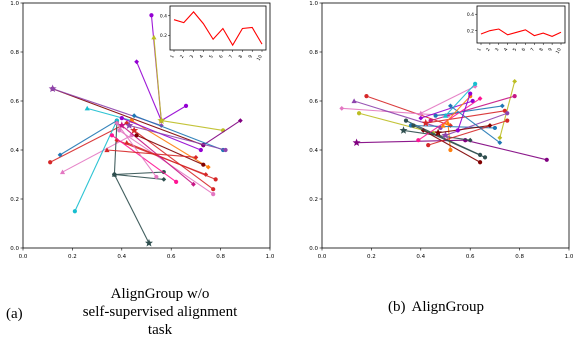  I want to click on inset-x-tick-label: 3, so click(497, 50).